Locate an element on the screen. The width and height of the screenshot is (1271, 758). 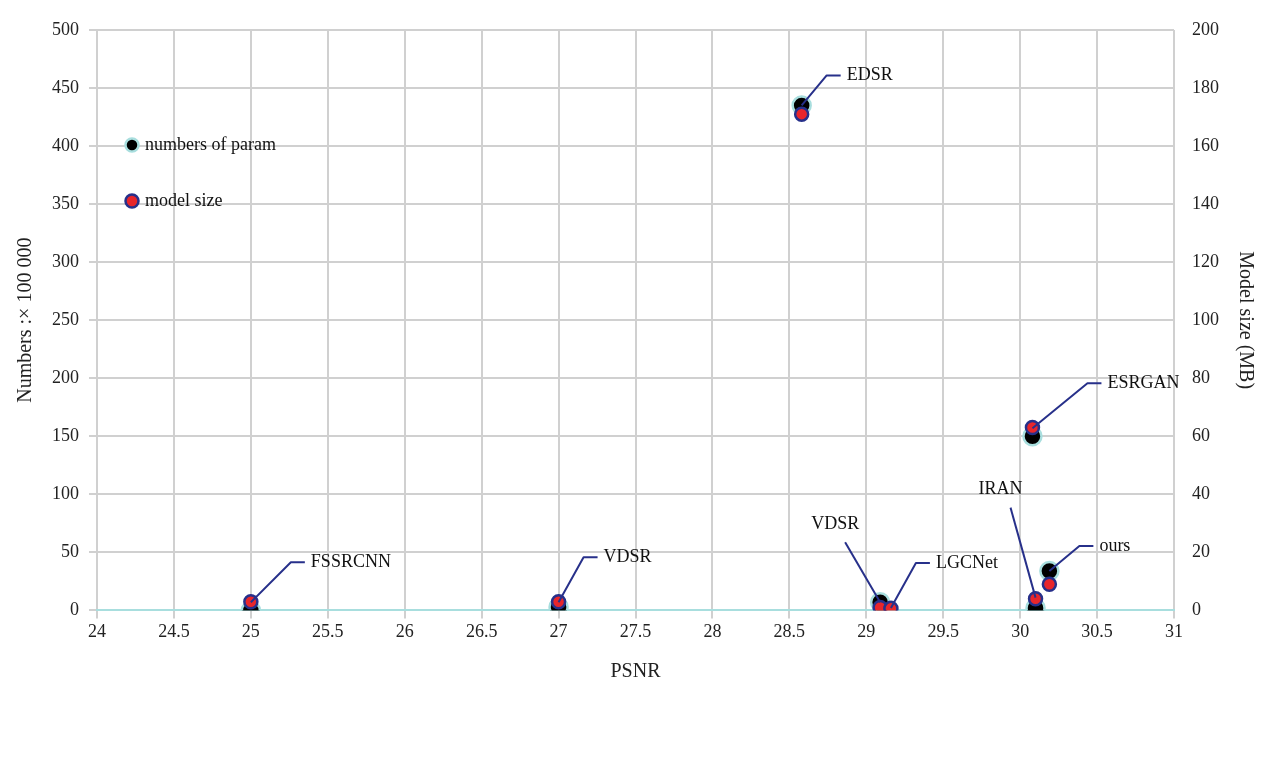
x-tick-label: 25 is located at coordinates (250, 630).